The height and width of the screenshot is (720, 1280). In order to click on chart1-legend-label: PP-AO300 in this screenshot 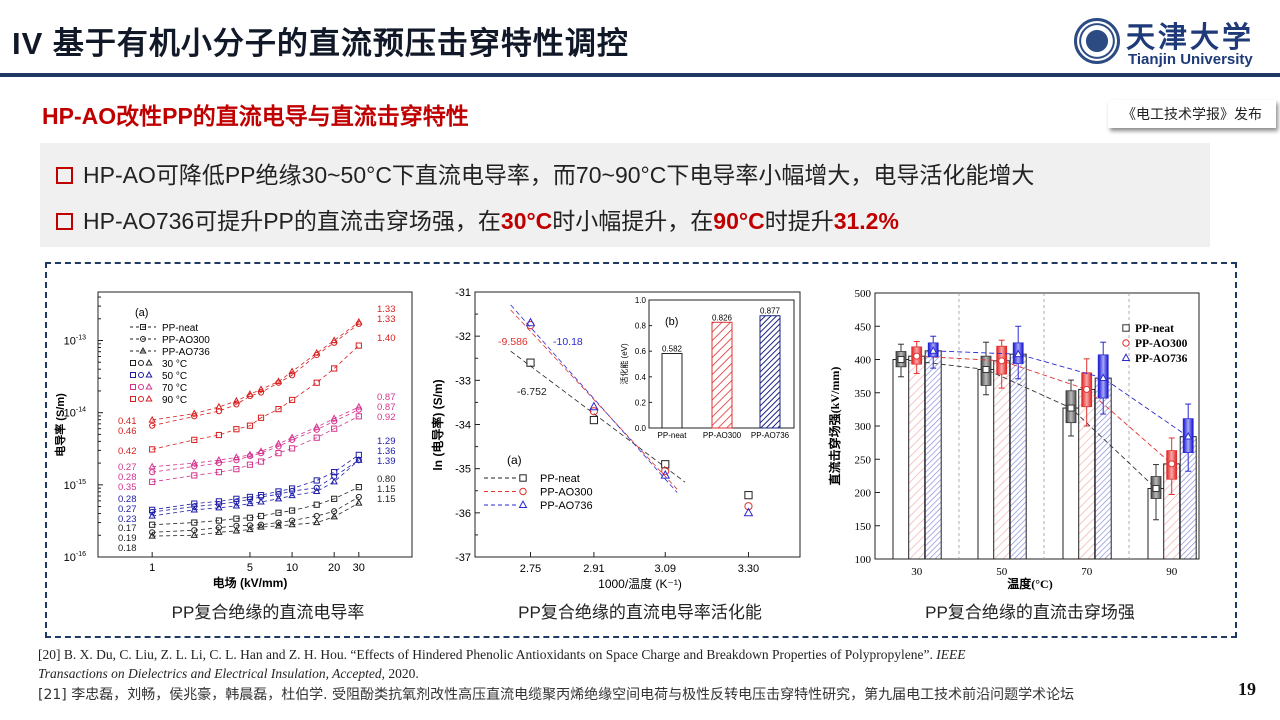, I will do `click(186, 340)`.